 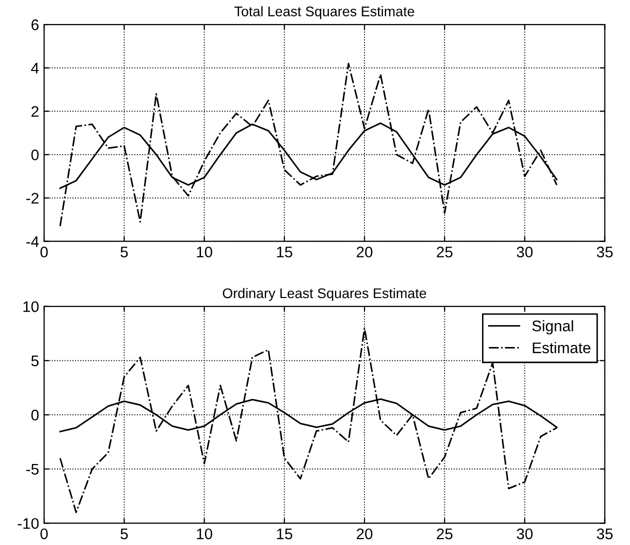 What do you see at coordinates (35, 68) in the screenshot?
I see `y-tick-label: 4` at bounding box center [35, 68].